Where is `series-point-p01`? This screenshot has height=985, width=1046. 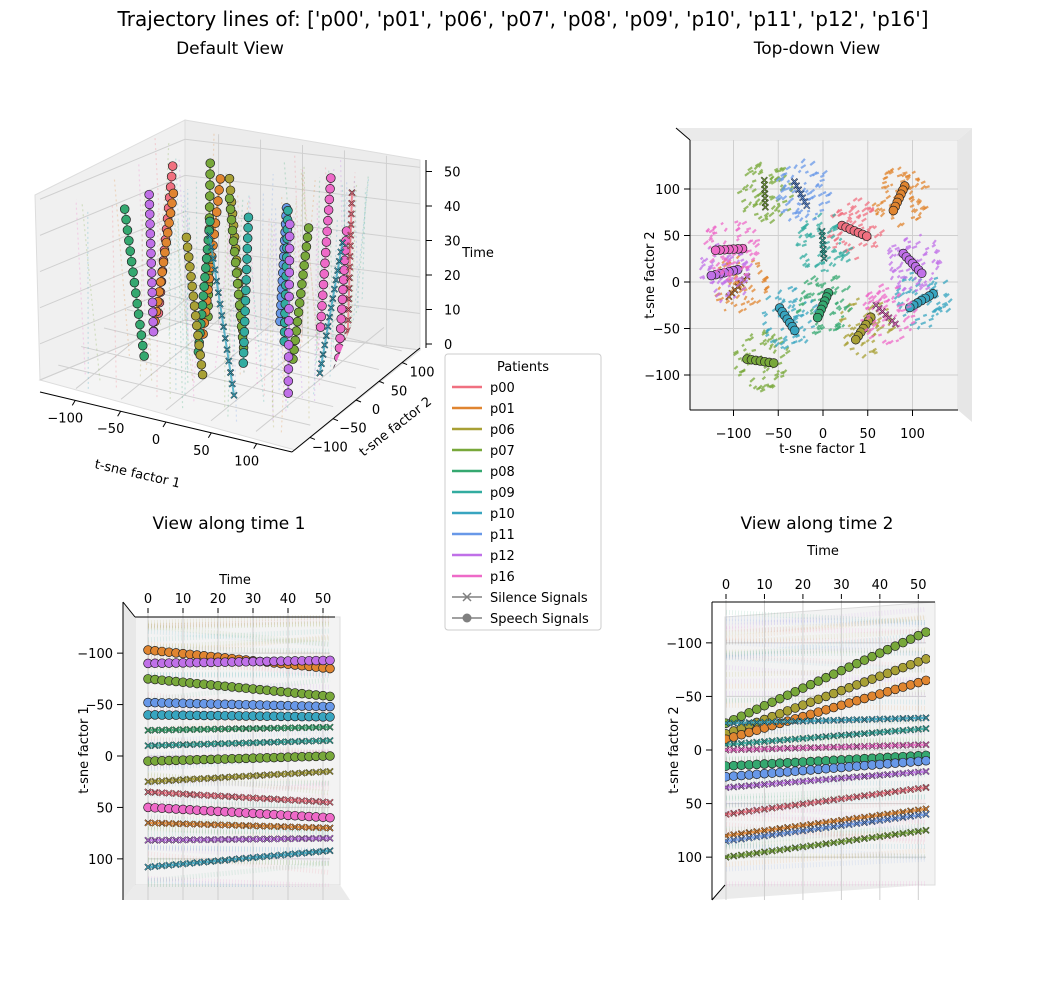
series-point-p01 is located at coordinates (925, 680).